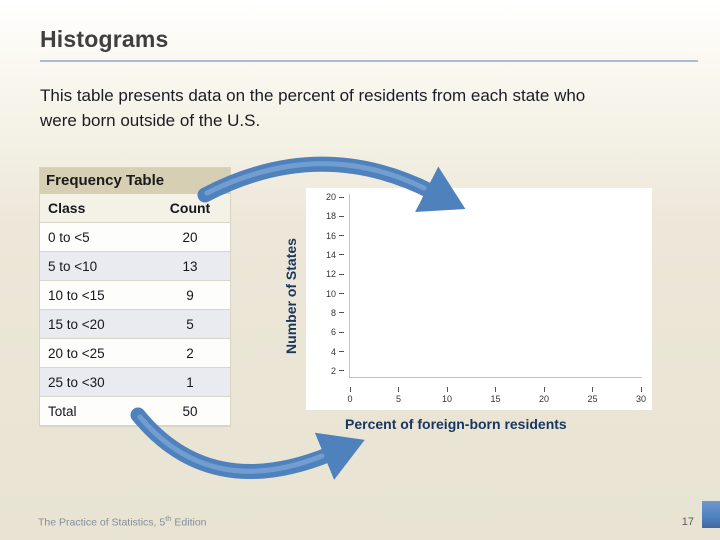 The width and height of the screenshot is (720, 540). What do you see at coordinates (102, 522) in the screenshot?
I see `footer-text: The Practice of Statistics, 5` at bounding box center [102, 522].